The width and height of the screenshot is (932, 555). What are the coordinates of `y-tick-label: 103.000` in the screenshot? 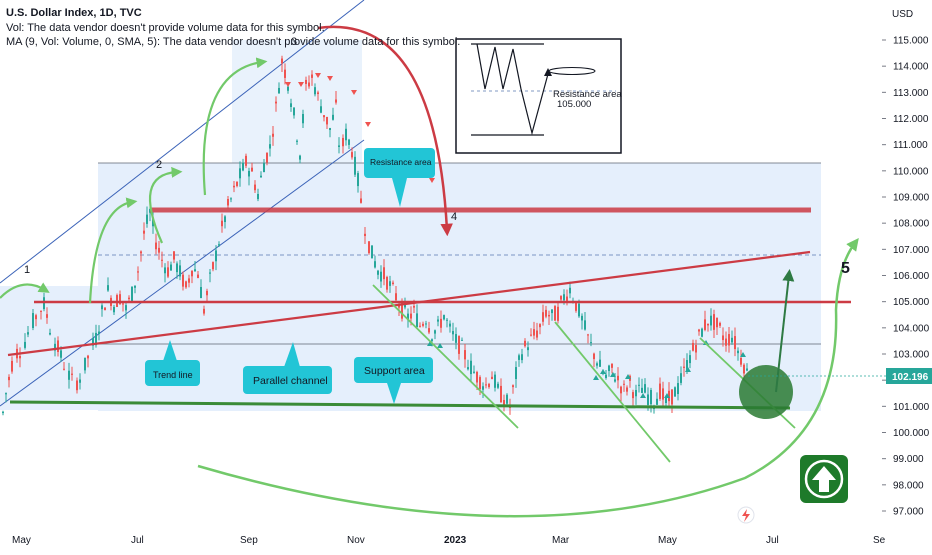 It's located at (911, 355).